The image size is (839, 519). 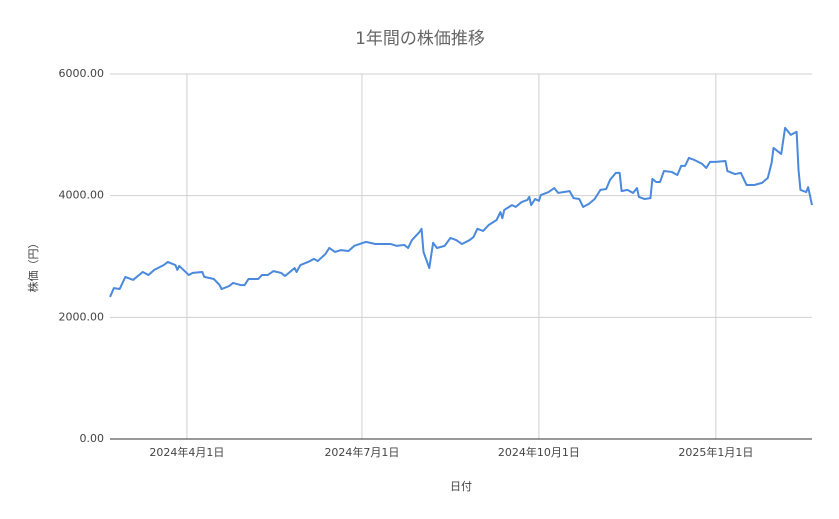 I want to click on x-tick-label: 2025年1月1日, so click(x=715, y=452).